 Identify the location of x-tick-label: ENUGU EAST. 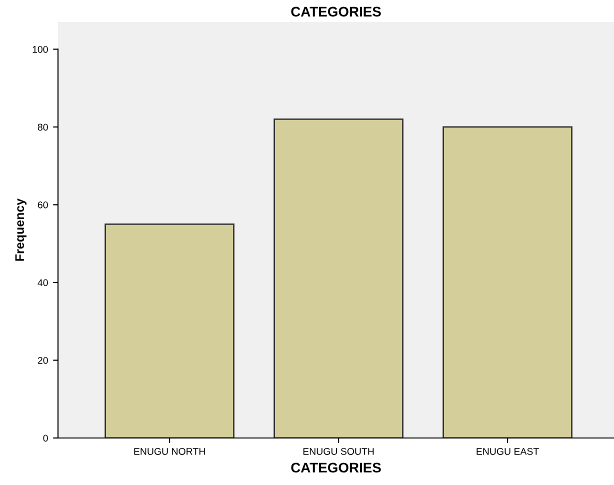
(507, 451).